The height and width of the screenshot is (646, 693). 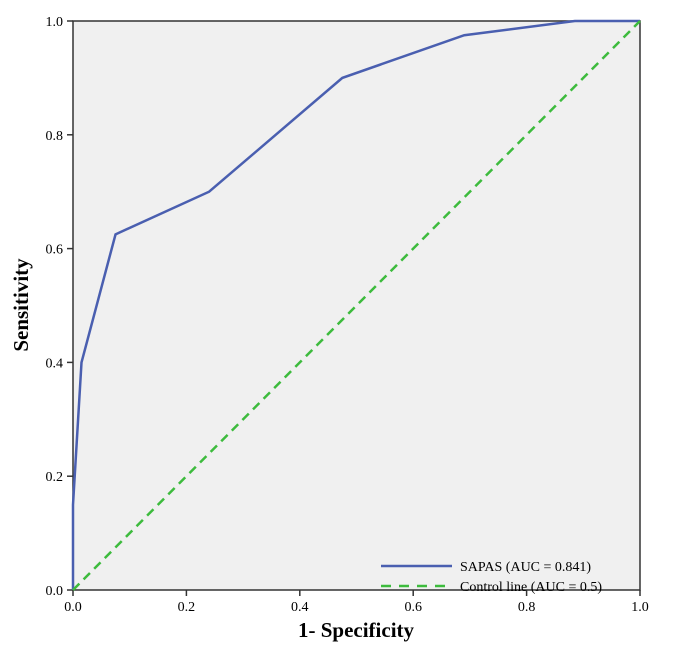 I want to click on legend-label: SAPAS (AUC = 0.841), so click(x=525, y=567).